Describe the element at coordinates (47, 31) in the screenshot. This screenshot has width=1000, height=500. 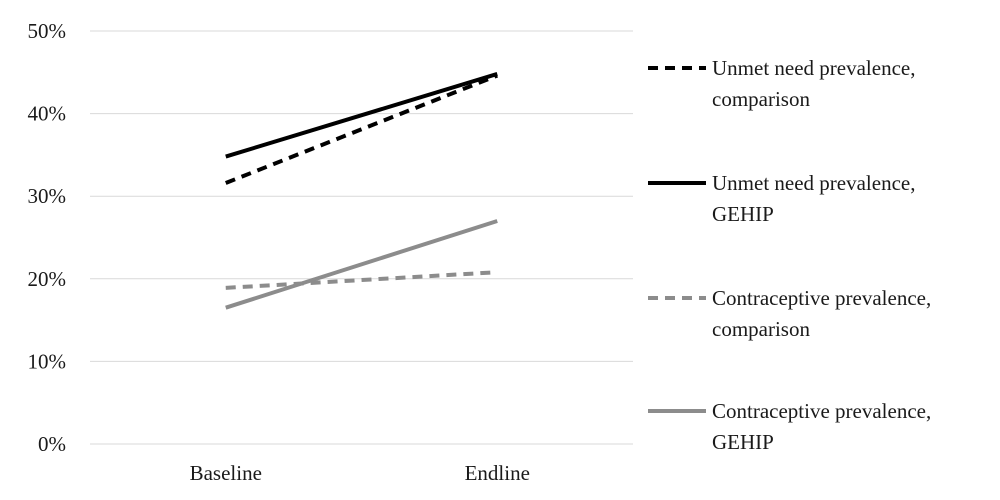
I see `y-tick-label: 50%` at that location.